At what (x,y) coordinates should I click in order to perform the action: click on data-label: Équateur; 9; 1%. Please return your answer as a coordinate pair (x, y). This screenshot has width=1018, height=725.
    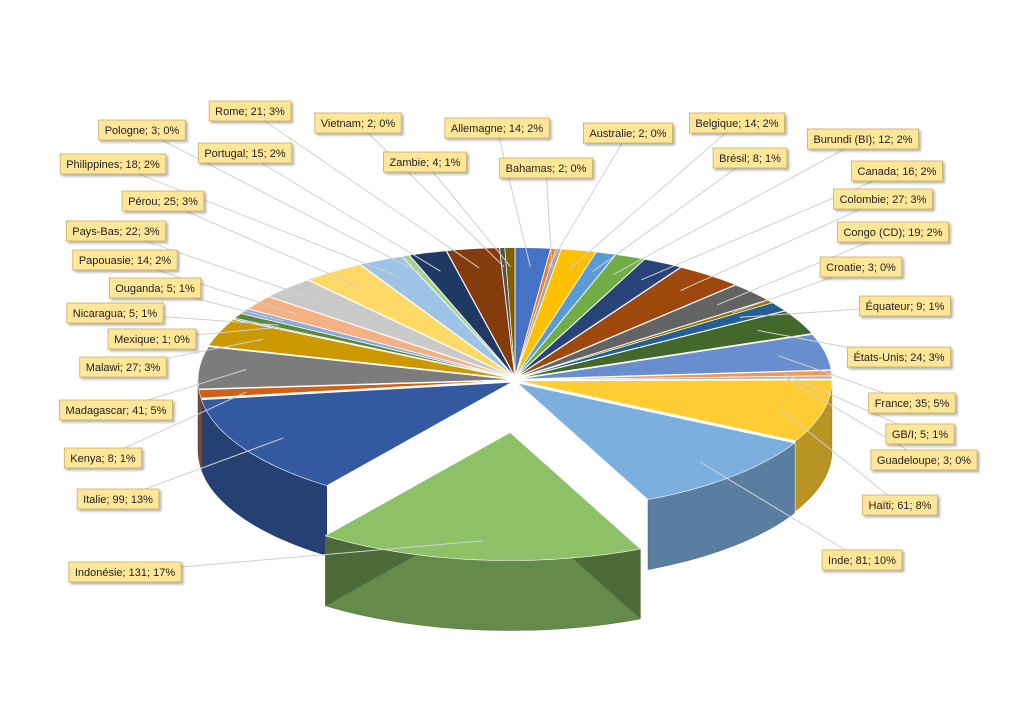
    Looking at the image, I should click on (905, 306).